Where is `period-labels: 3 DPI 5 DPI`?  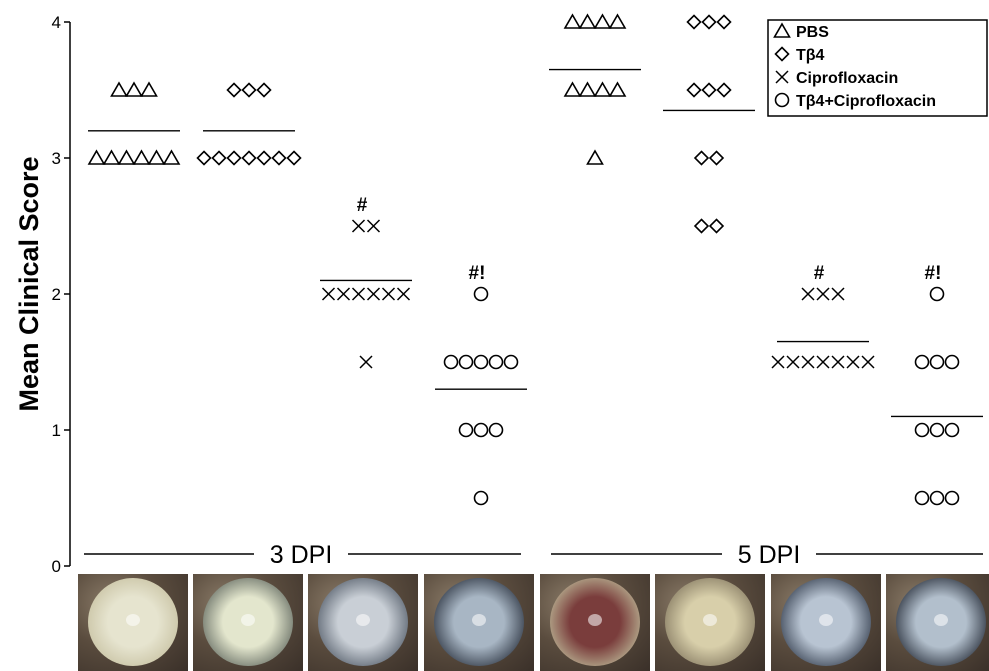
period-labels: 3 DPI 5 DPI is located at coordinates (533, 555).